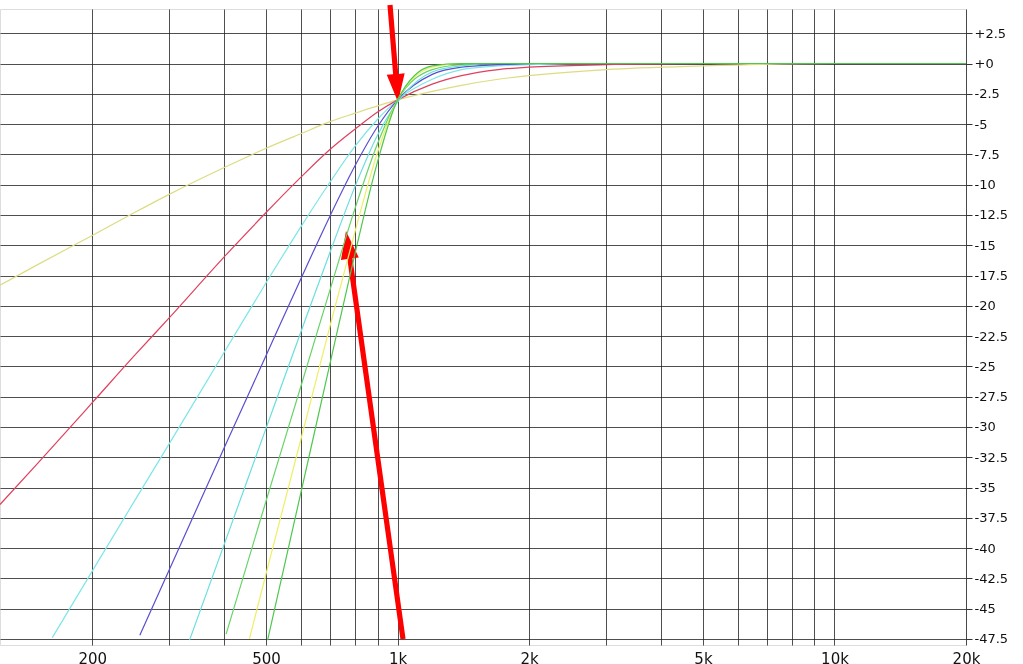 This screenshot has width=1023, height=664. I want to click on y-tick-label: +0, so click(984, 64).